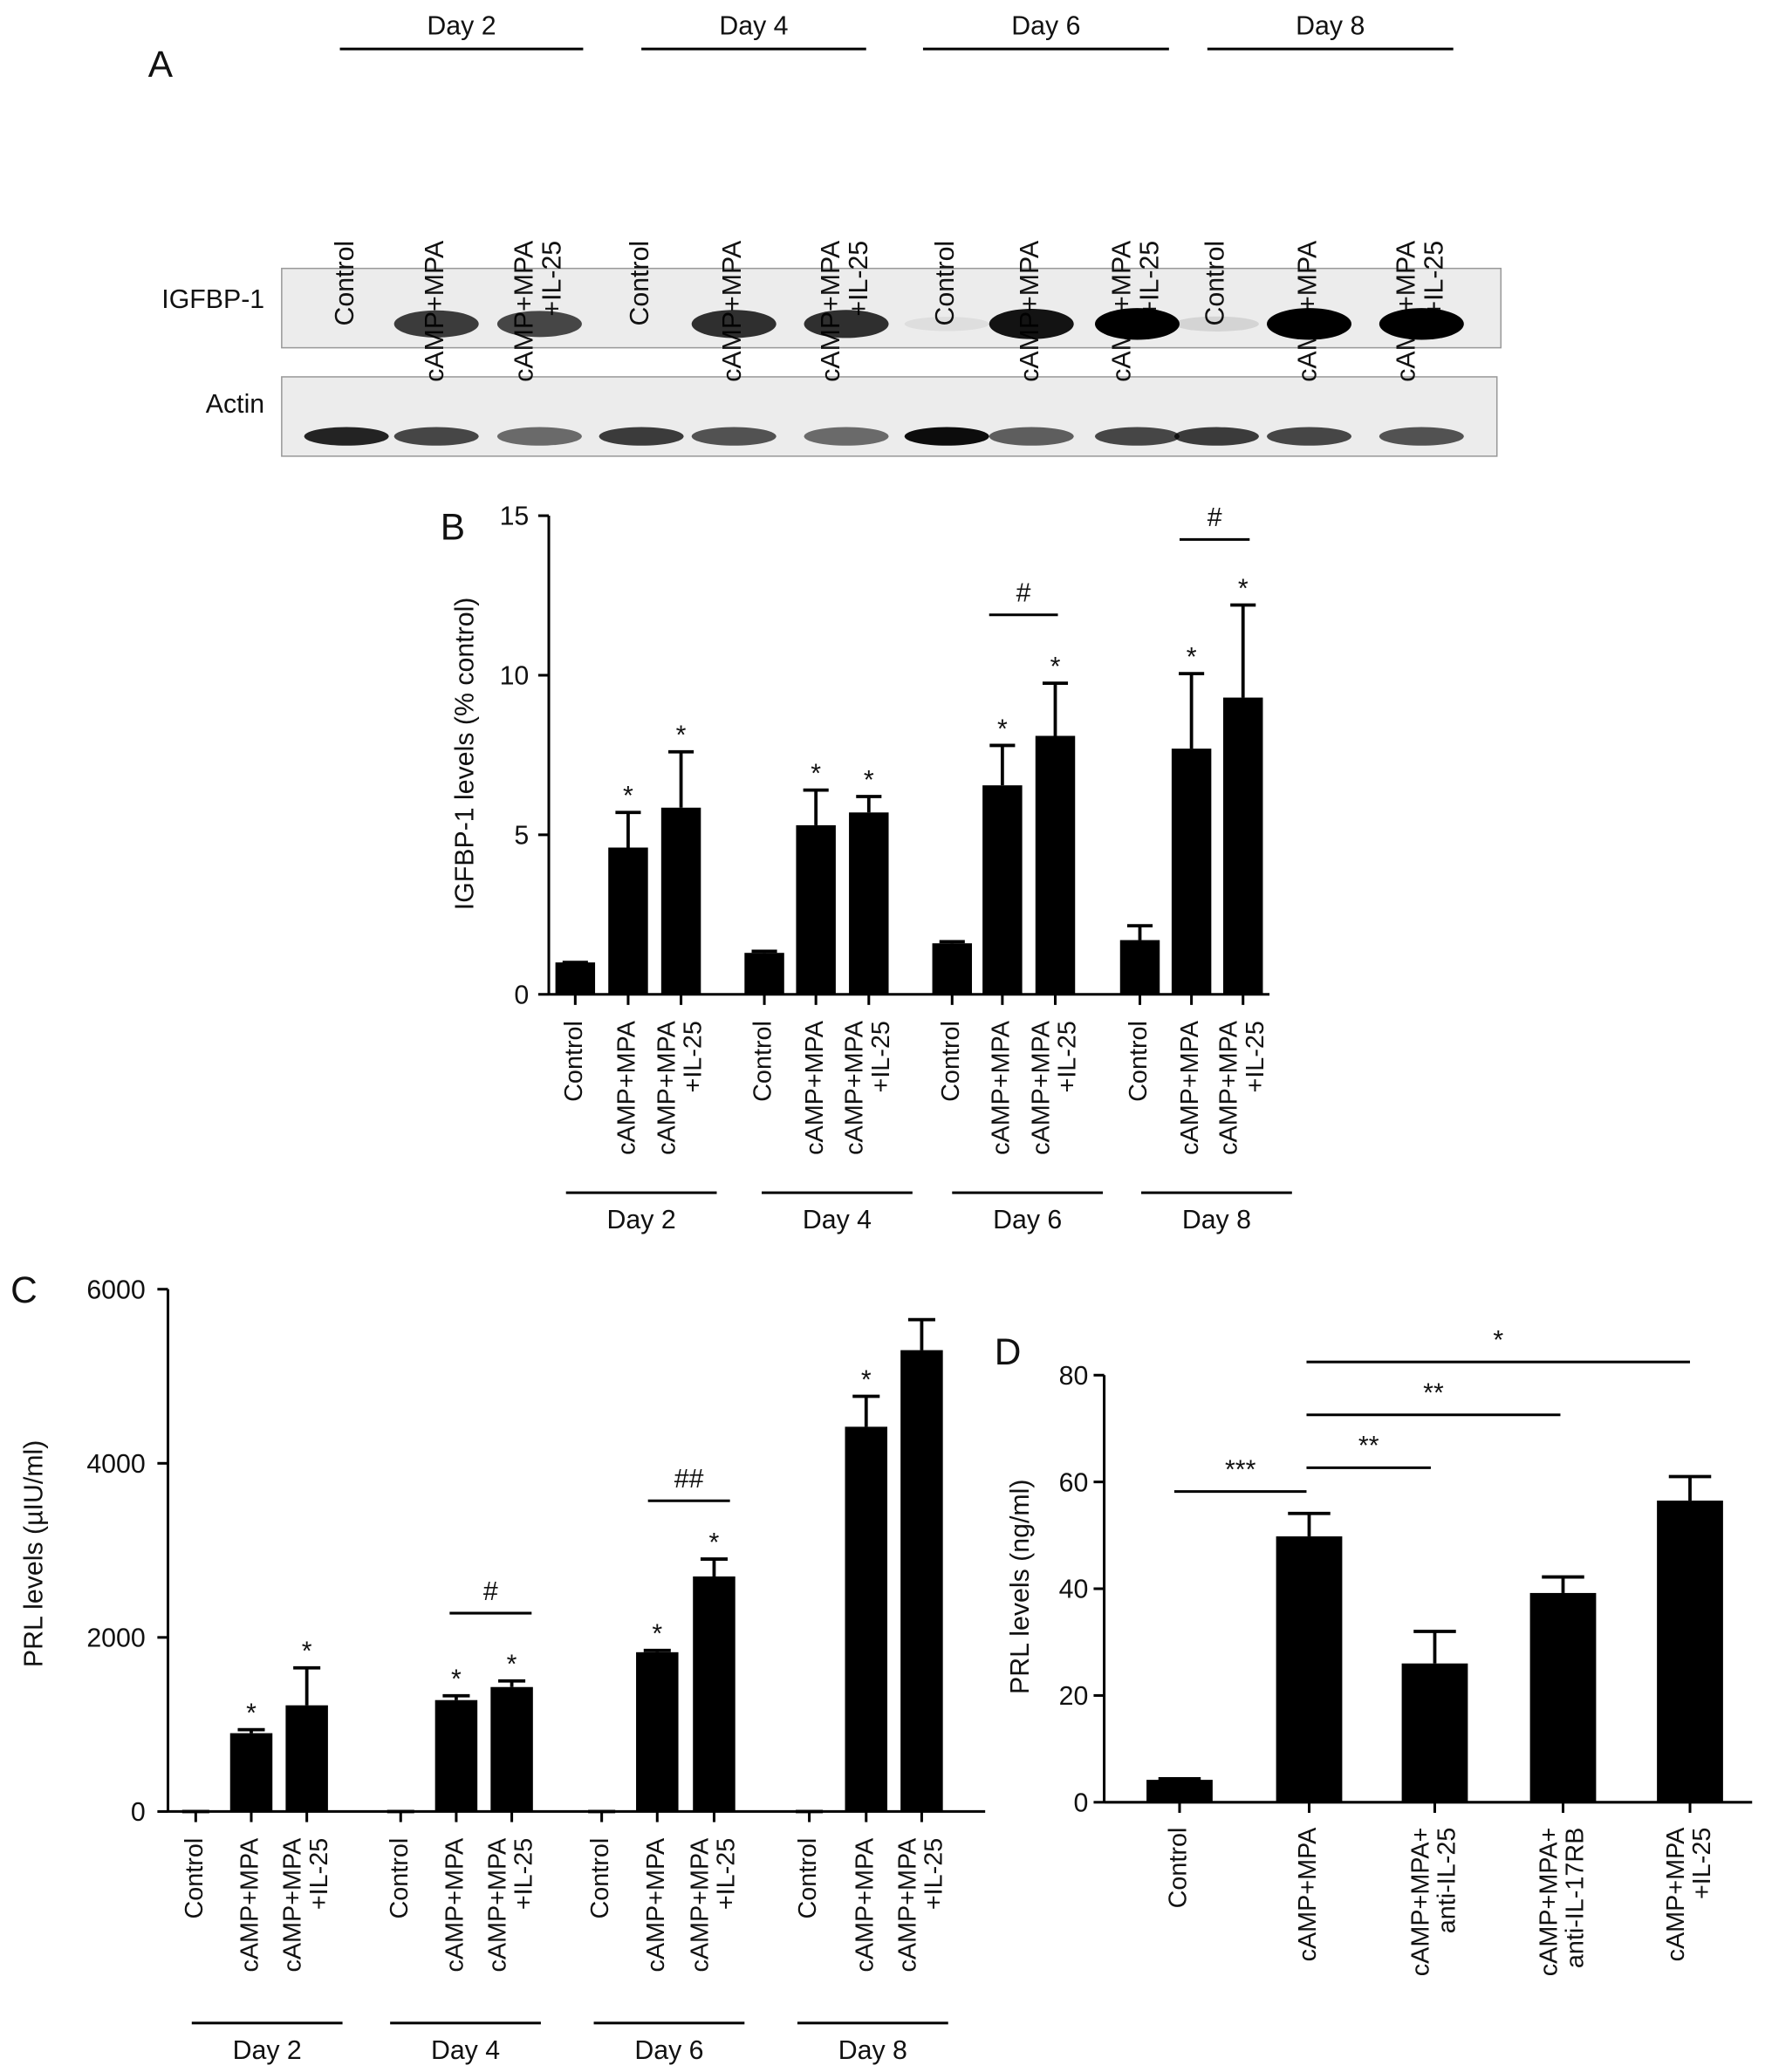 The width and height of the screenshot is (1772, 2072). Describe the element at coordinates (212, 300) in the screenshot. I see `blot-row-label: IGFBP-1` at that location.